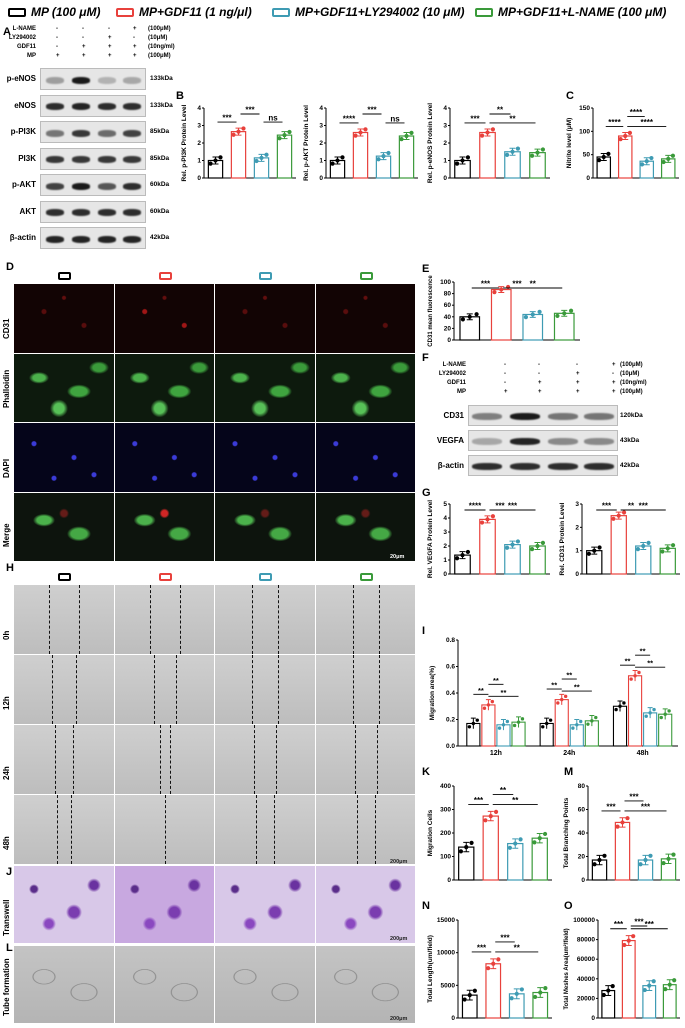 This screenshot has width=685, height=1028. I want to click on image-row-label: DAPI, so click(6, 468).